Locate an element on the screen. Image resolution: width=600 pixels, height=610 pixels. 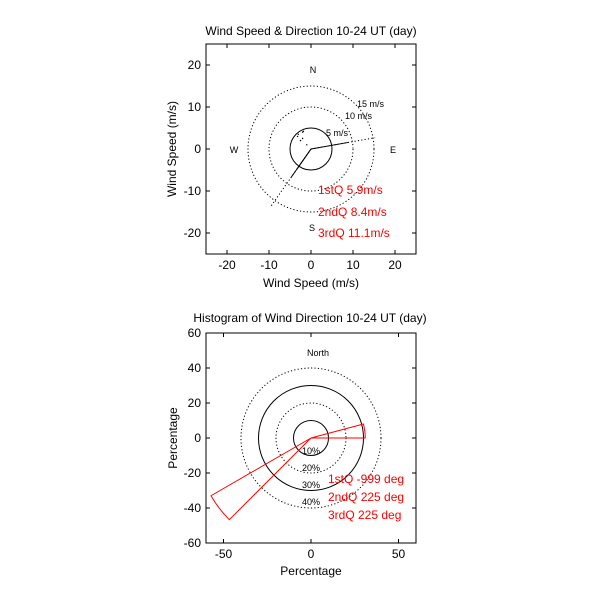
wind-speed-ytick-label: 20 is located at coordinates (195, 65).